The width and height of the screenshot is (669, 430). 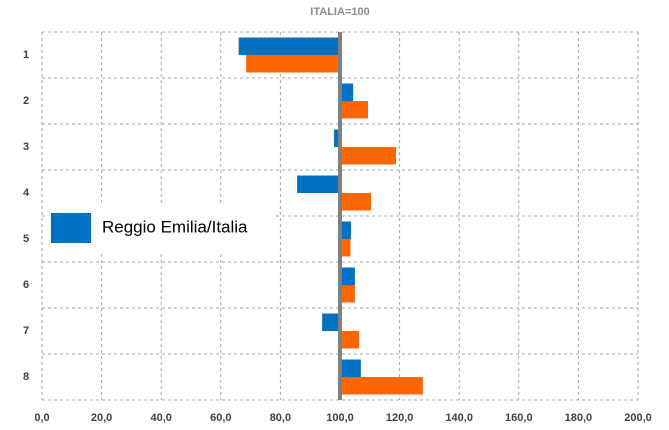 What do you see at coordinates (26, 285) in the screenshot?
I see `y-tick-label: 6` at bounding box center [26, 285].